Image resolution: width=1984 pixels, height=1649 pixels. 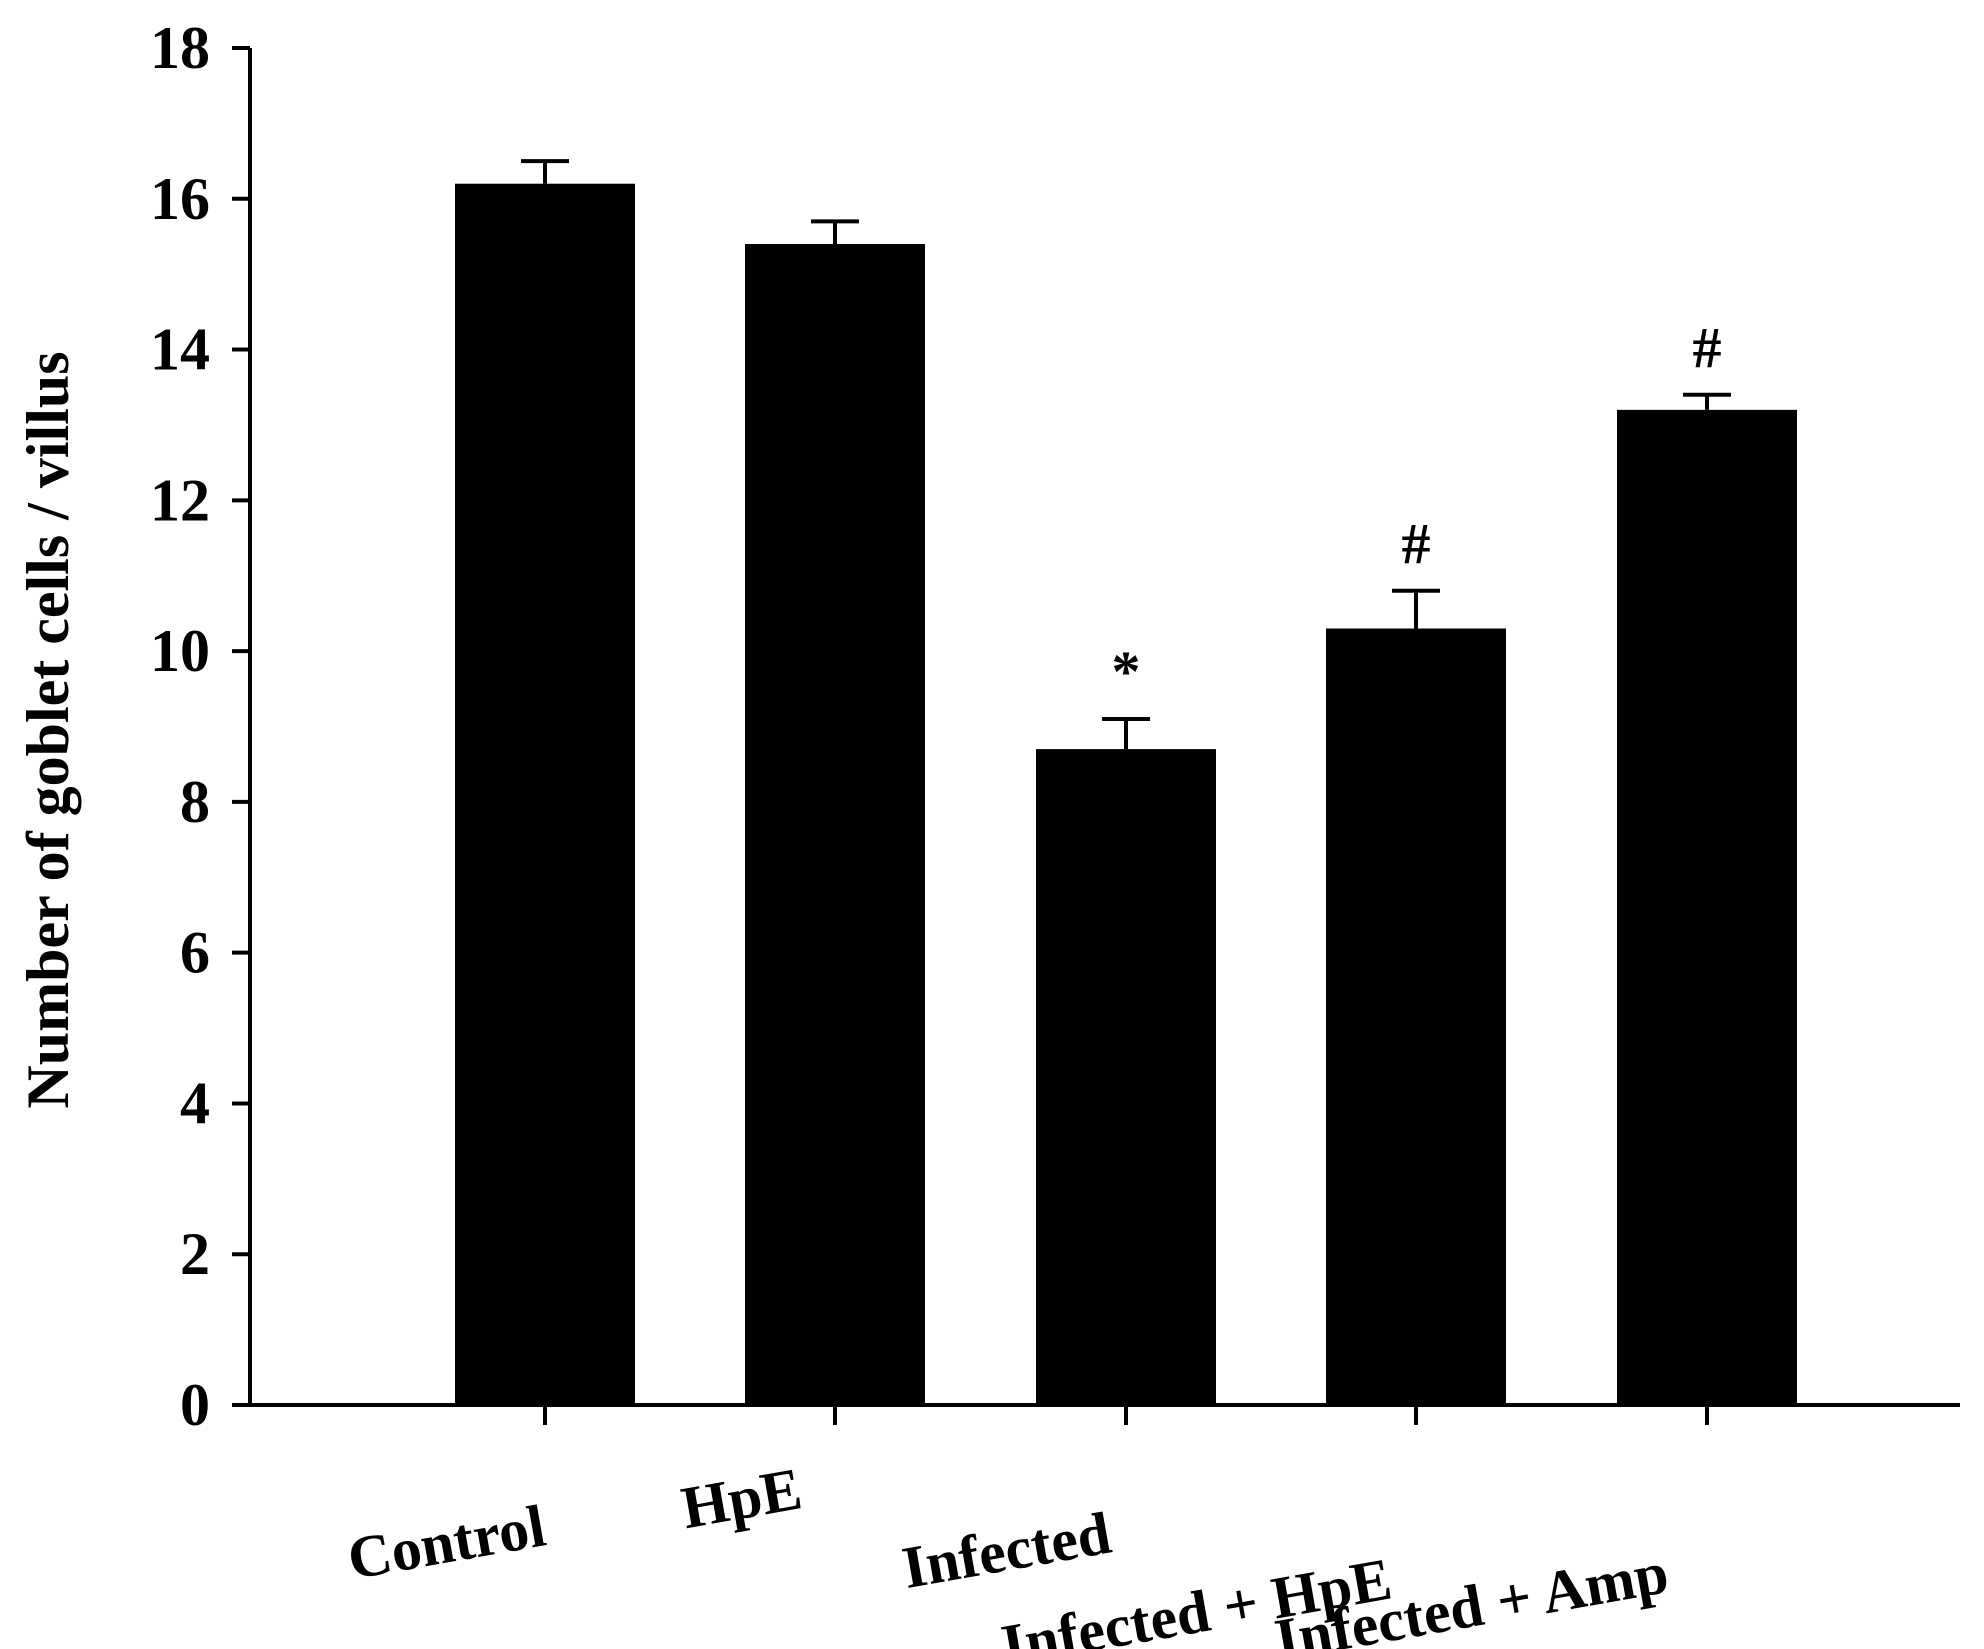 What do you see at coordinates (195, 1405) in the screenshot?
I see `y-tick-label: 0` at bounding box center [195, 1405].